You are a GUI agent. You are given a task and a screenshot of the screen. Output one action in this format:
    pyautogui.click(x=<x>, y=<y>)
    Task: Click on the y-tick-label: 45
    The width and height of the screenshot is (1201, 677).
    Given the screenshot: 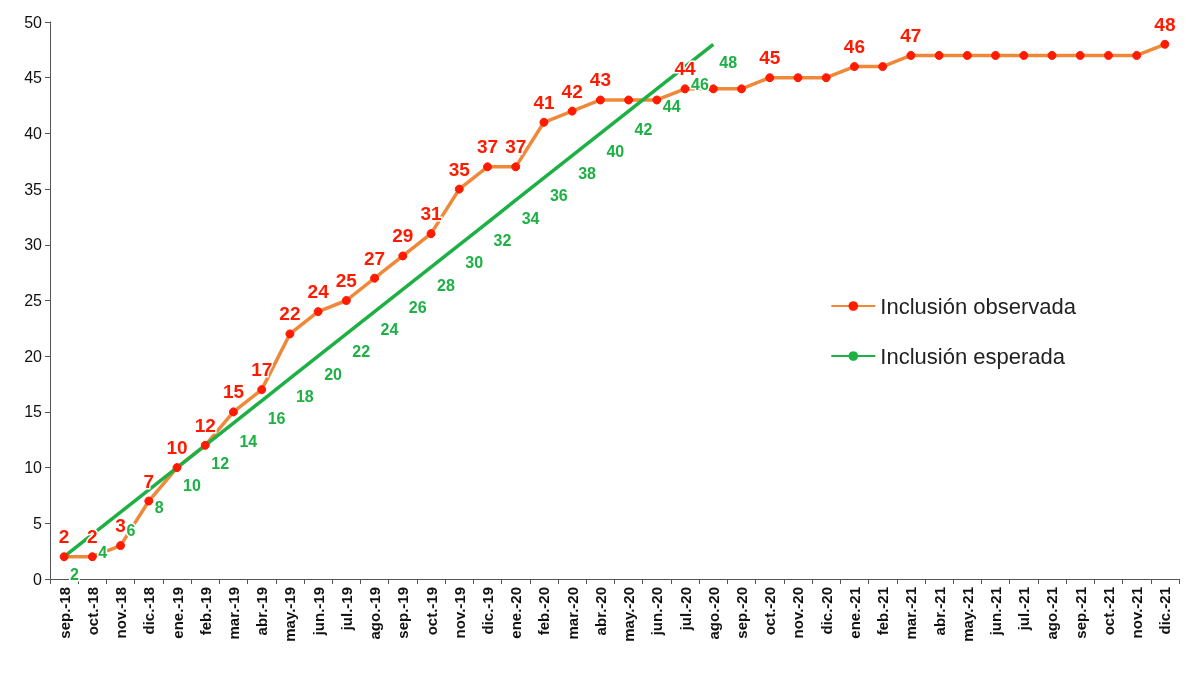 What is the action you would take?
    pyautogui.click(x=33, y=78)
    